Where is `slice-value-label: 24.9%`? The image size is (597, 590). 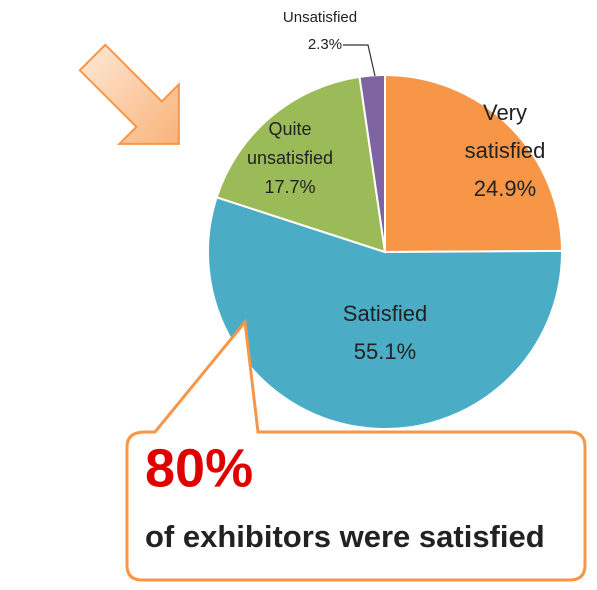 slice-value-label: 24.9% is located at coordinates (505, 188).